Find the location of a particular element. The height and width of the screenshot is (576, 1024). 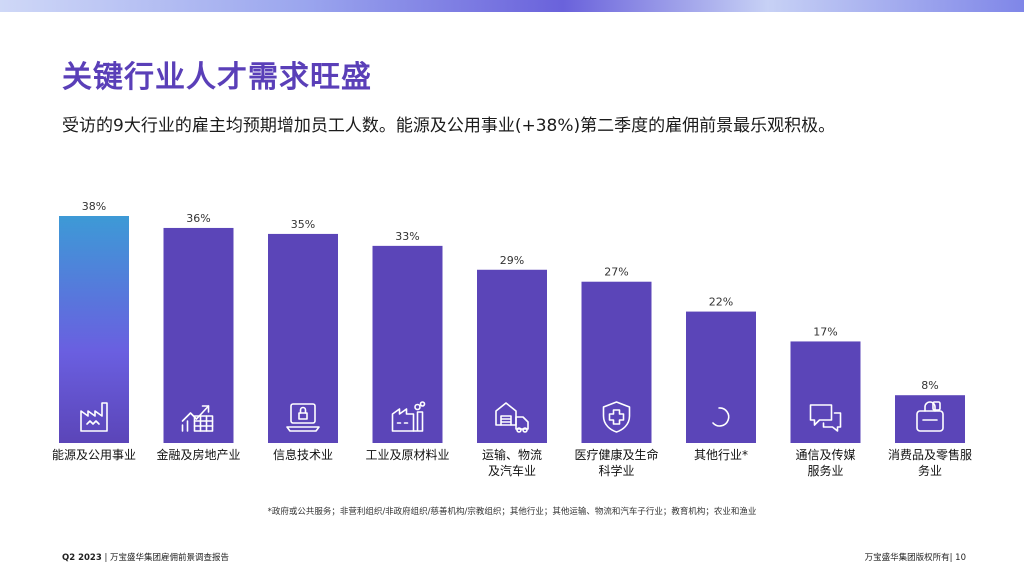

bar-value-label: 36% is located at coordinates (198, 218).